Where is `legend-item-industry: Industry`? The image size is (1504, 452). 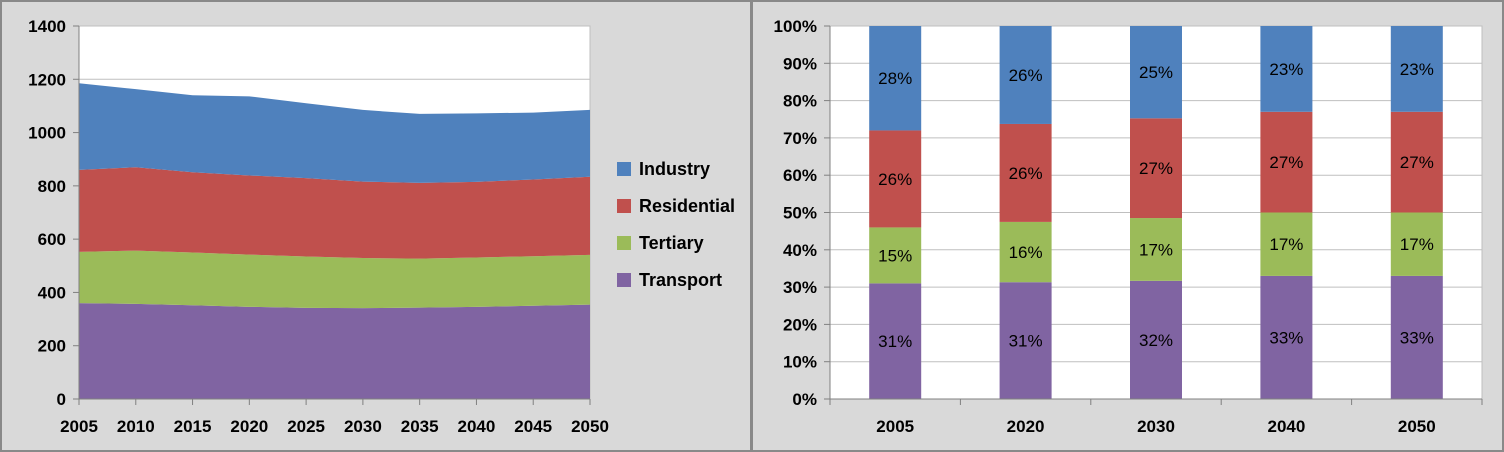
legend-item-industry: Industry is located at coordinates (682, 169).